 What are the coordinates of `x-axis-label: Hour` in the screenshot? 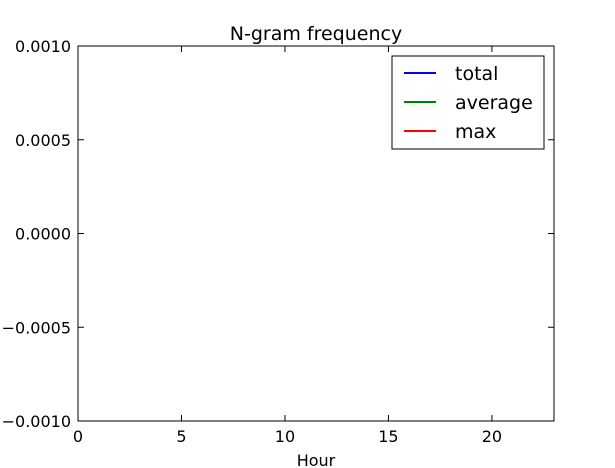 It's located at (316, 459).